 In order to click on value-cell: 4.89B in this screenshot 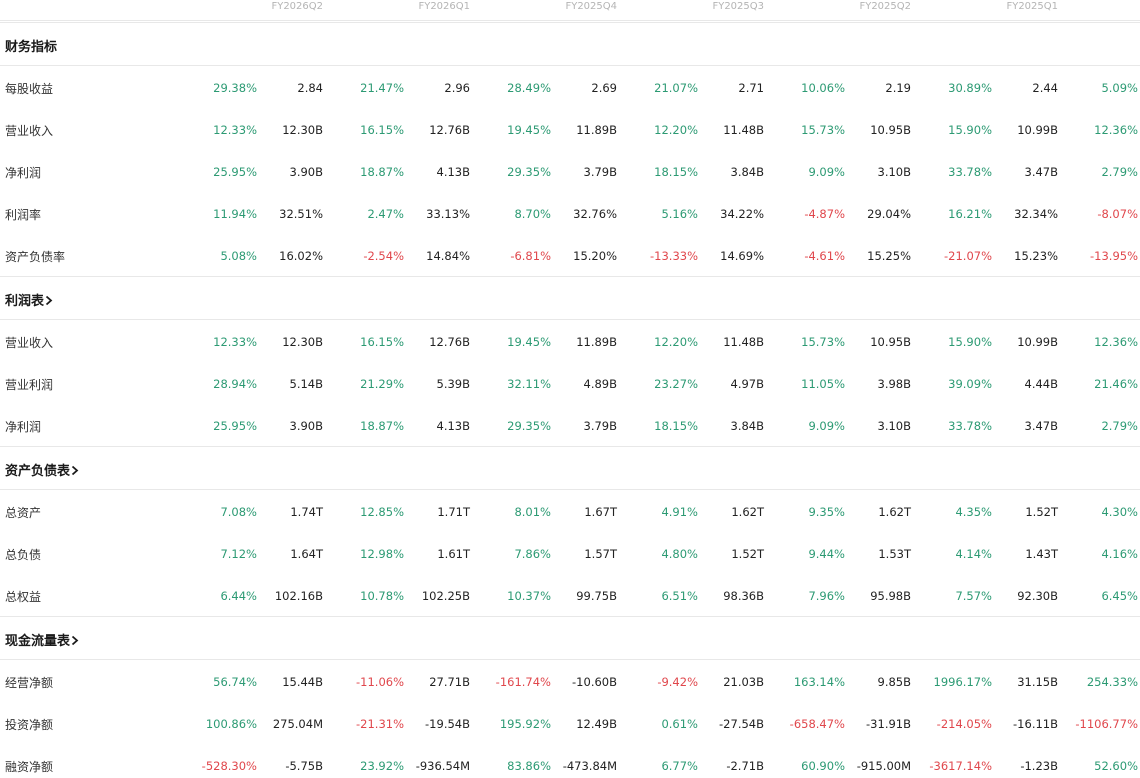, I will do `click(600, 384)`.